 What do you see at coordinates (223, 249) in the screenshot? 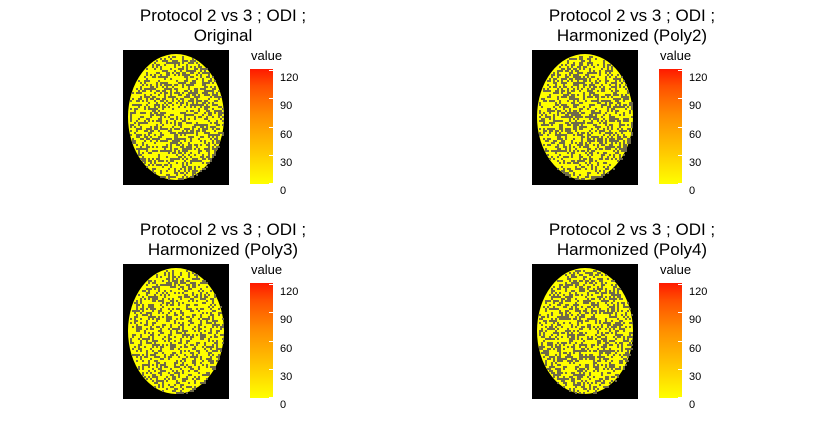
I see `title-line2: Harmonized (Poly3)` at bounding box center [223, 249].